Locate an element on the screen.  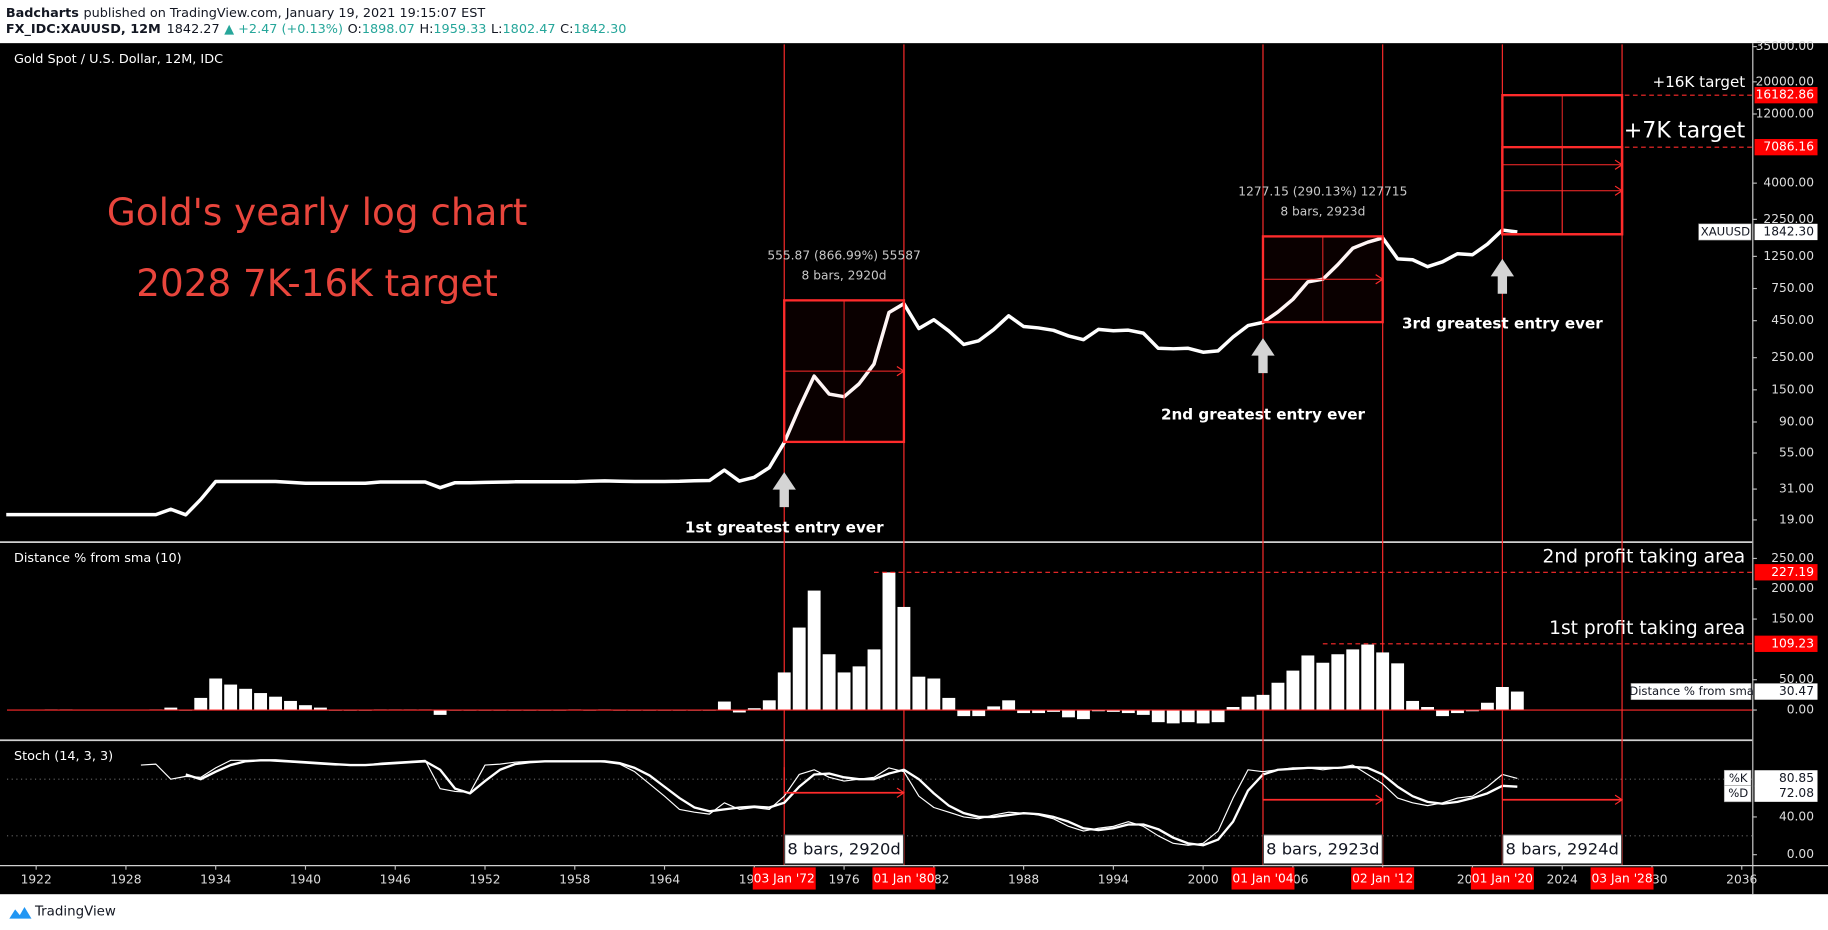
axis-tag-label: 109.23 is located at coordinates (1792, 643).